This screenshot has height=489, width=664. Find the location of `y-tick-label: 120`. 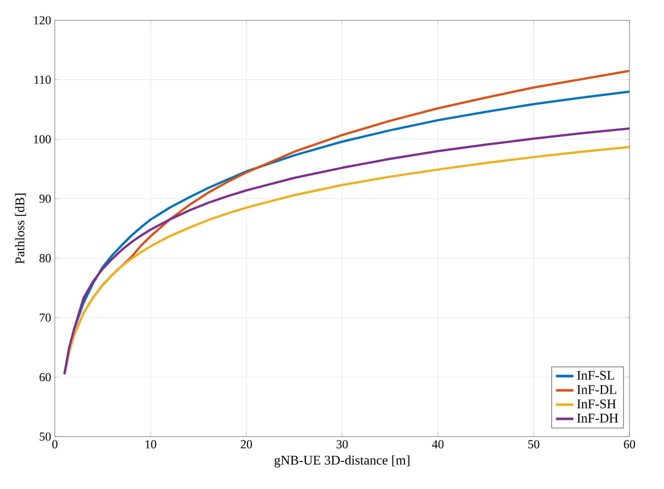

y-tick-label: 120 is located at coordinates (42, 20).